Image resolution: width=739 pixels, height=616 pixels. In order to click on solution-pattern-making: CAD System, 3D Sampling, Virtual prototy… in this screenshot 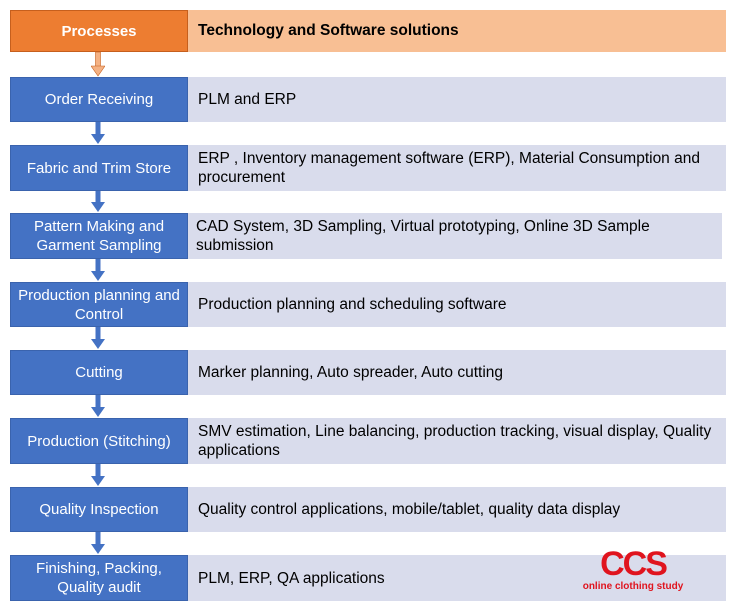, I will do `click(455, 236)`.